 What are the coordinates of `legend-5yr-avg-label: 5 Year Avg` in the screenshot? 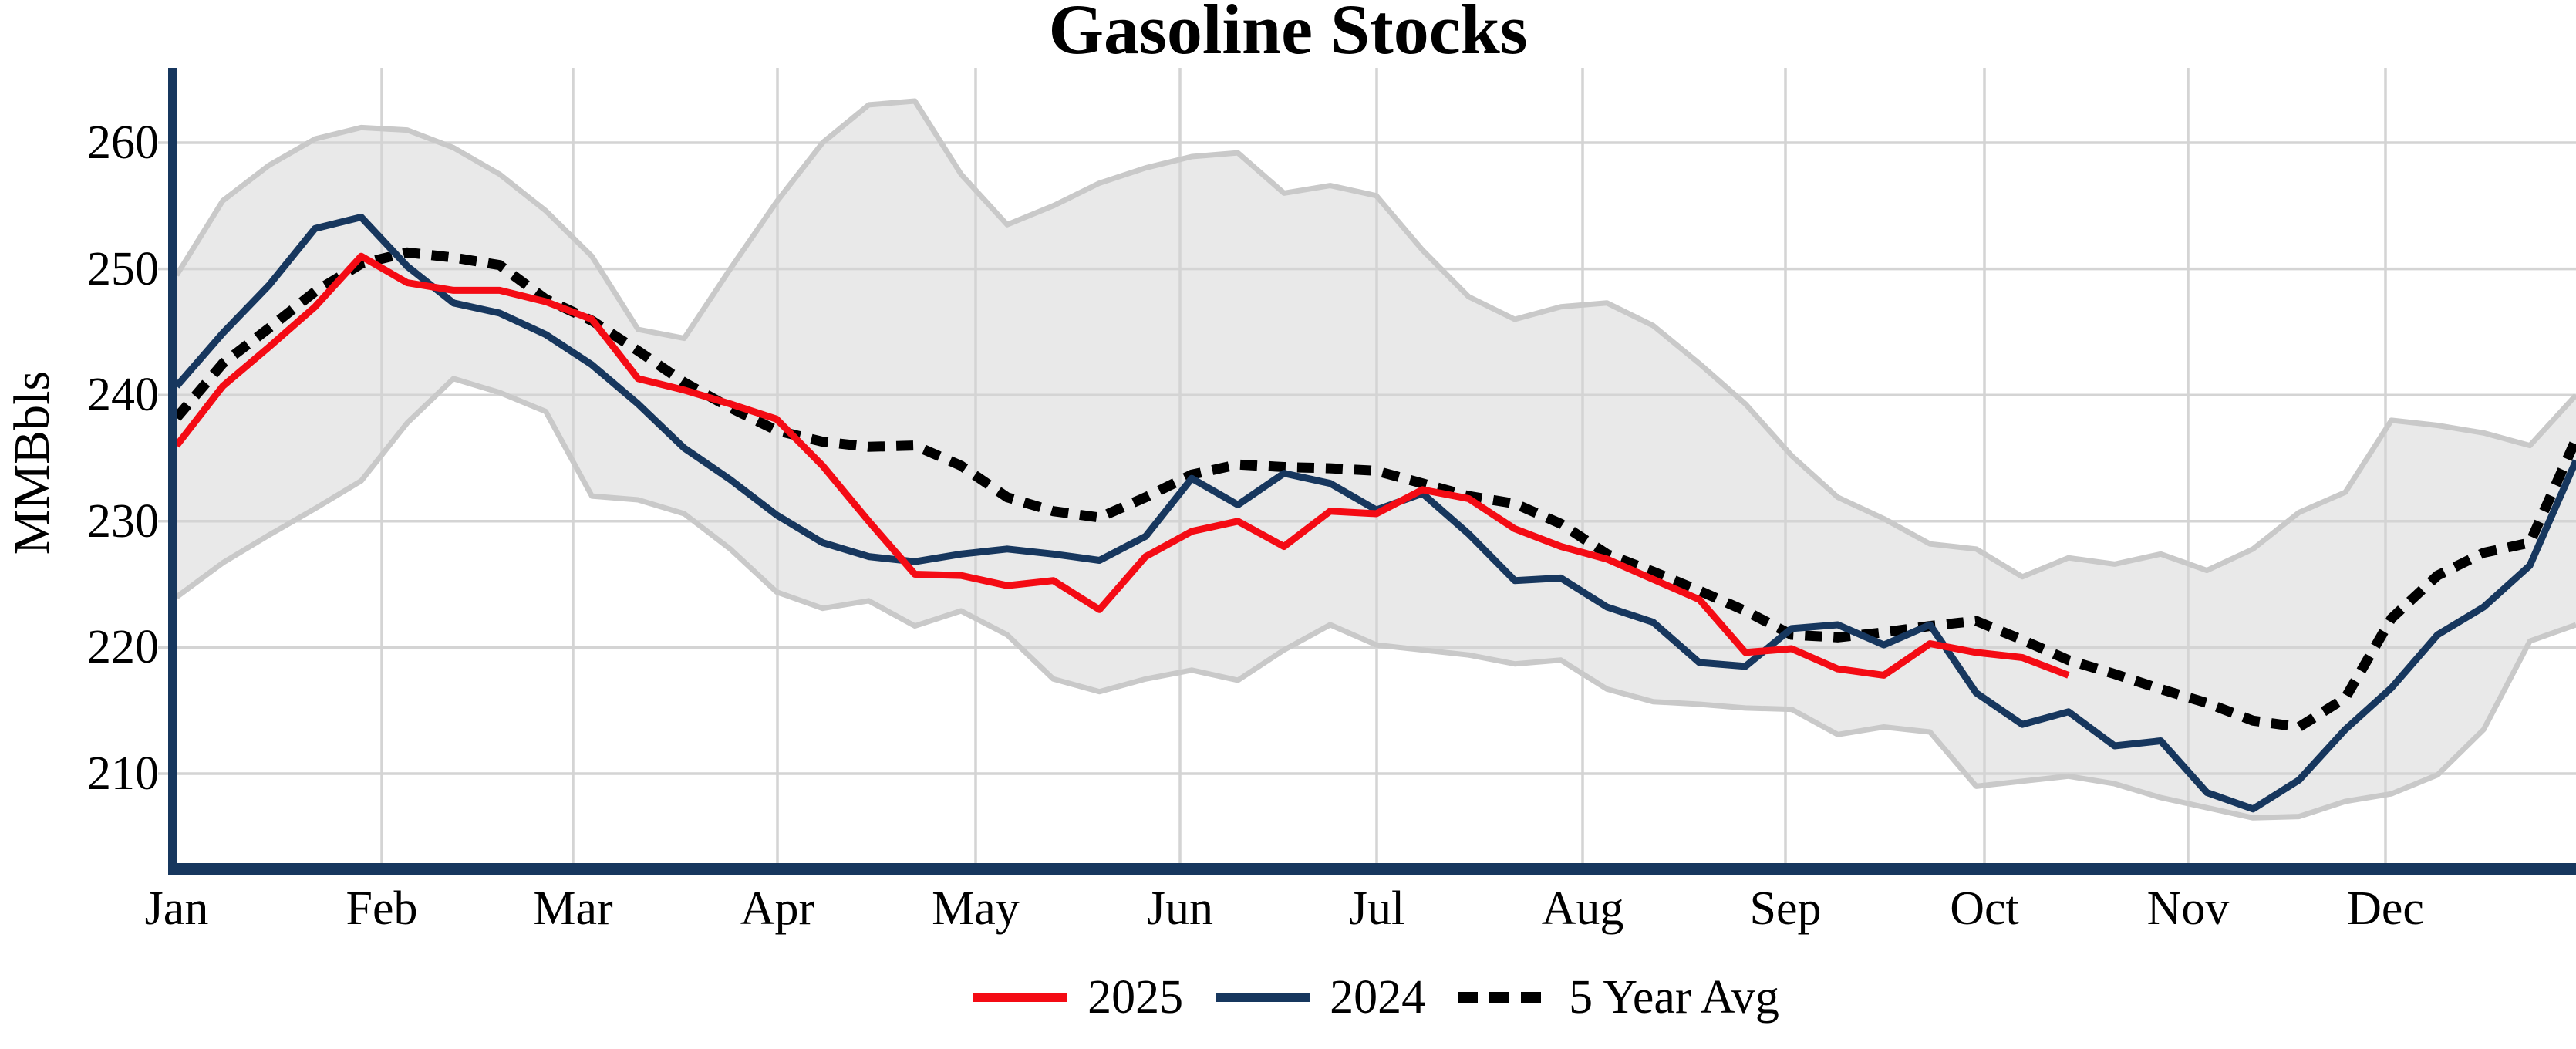 It's located at (1674, 998).